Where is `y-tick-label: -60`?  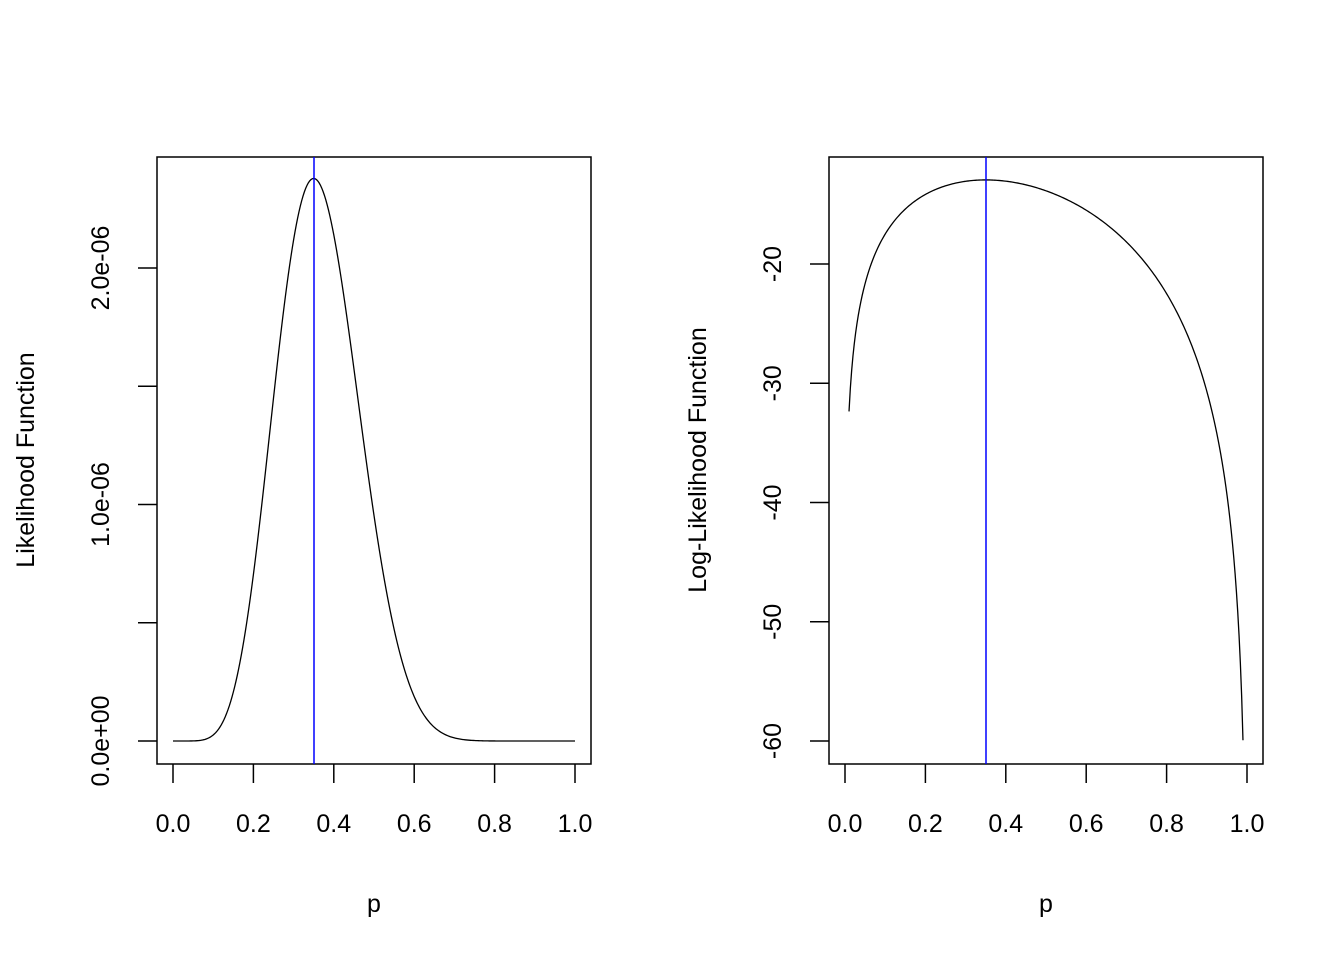 y-tick-label: -60 is located at coordinates (773, 741).